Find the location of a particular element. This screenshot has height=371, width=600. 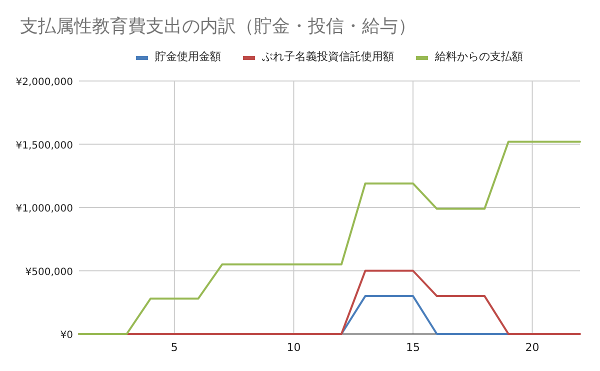

chart-title: 支払属性教育費支出の内訳（貯金・投信・給与） is located at coordinates (218, 26).